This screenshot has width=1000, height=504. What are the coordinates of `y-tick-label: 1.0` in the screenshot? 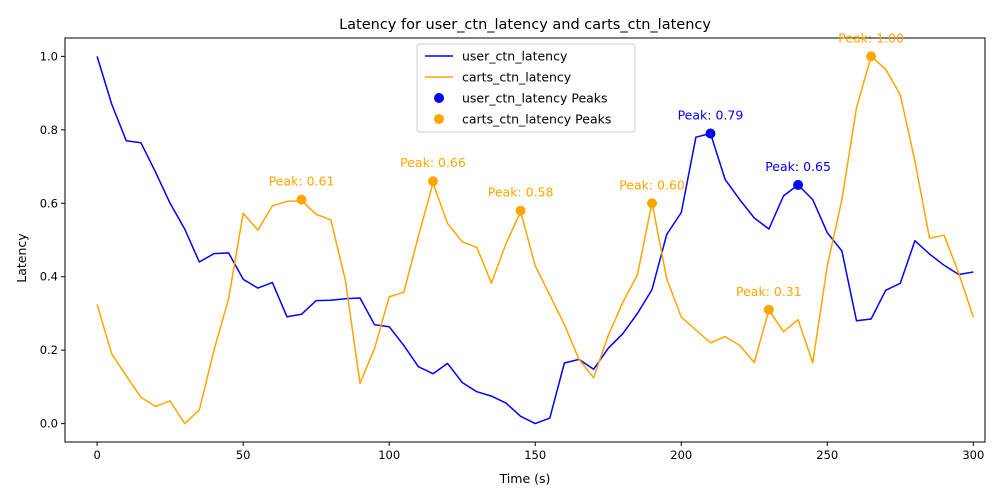 It's located at (49, 56).